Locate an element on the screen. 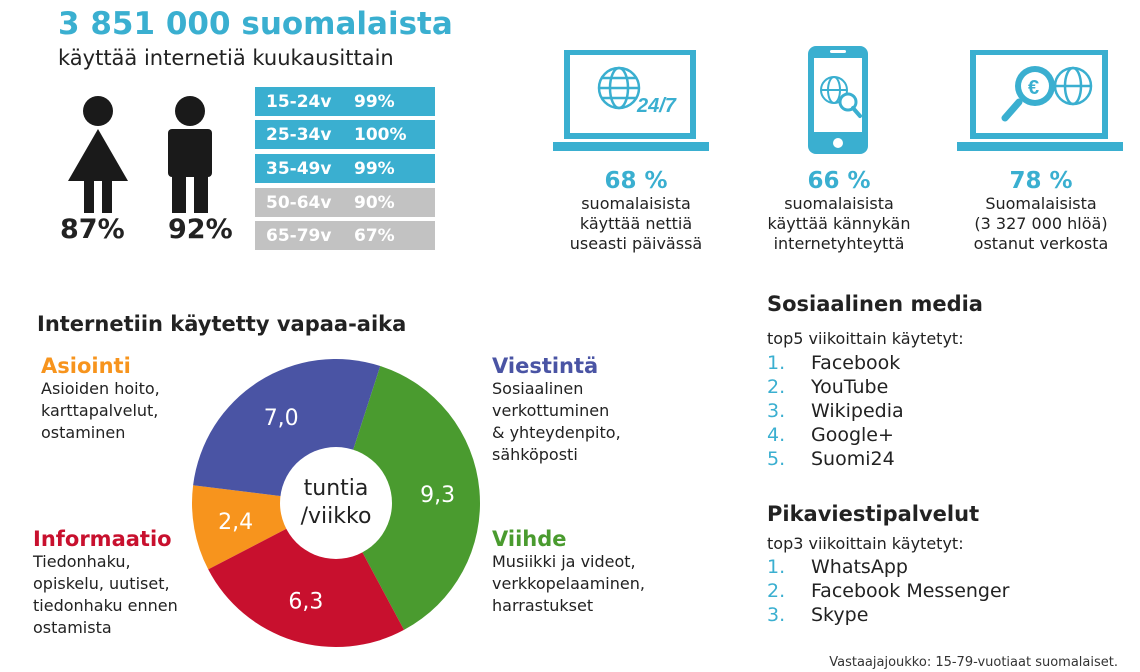 The image size is (1140, 672). leisure-donut-chart: tuntia /viikko 2,4 7,0 9,3 6,3 is located at coordinates (336, 503).